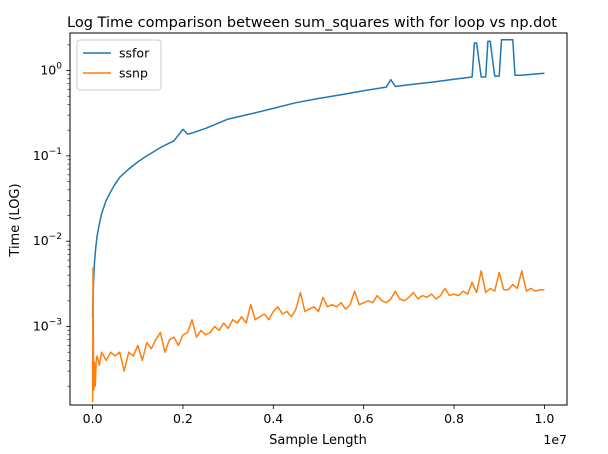 The image size is (608, 454). What do you see at coordinates (454, 418) in the screenshot?
I see `x-tick-label: 0.8` at bounding box center [454, 418].